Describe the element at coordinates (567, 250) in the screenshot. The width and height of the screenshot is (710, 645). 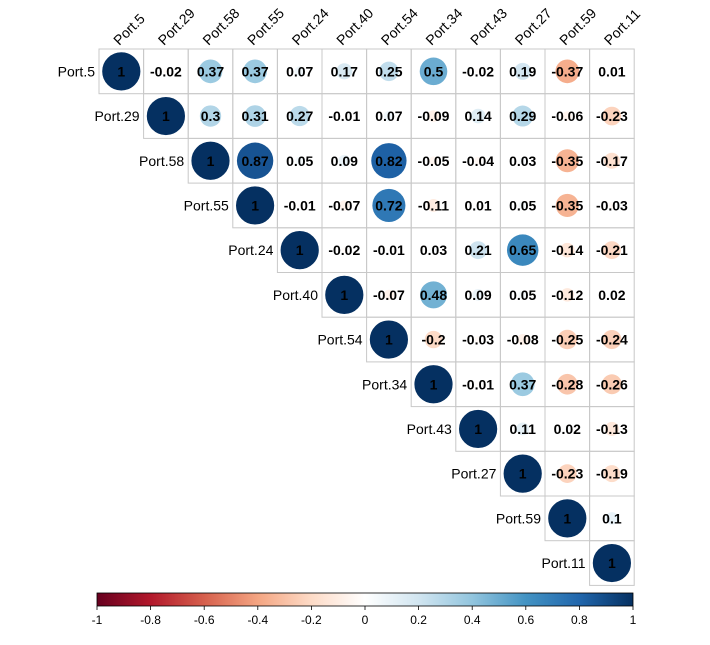
I see `corr-circle-Port.24-Port.59` at that location.